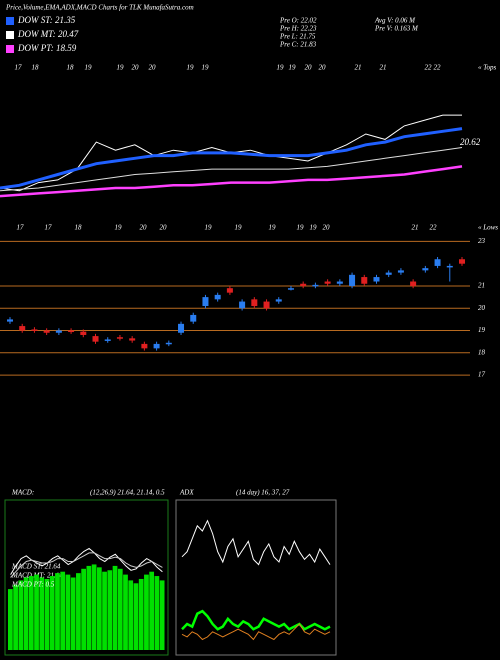 The height and width of the screenshot is (660, 500). I want to click on y-tick-label: 20, so click(482, 308).